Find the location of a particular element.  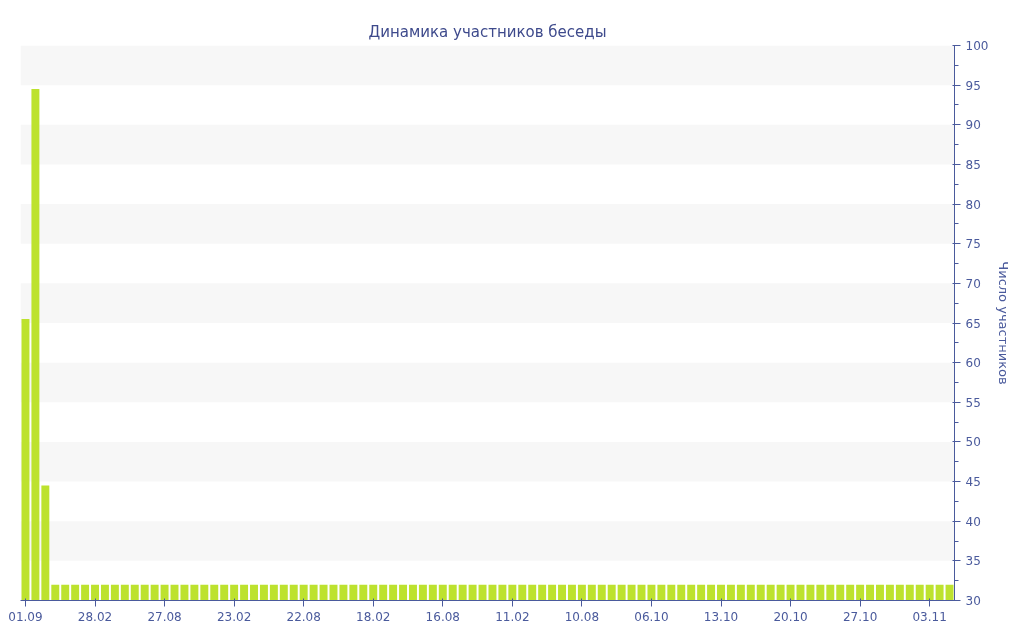

y-axis-title: Число участников is located at coordinates (1004, 323).